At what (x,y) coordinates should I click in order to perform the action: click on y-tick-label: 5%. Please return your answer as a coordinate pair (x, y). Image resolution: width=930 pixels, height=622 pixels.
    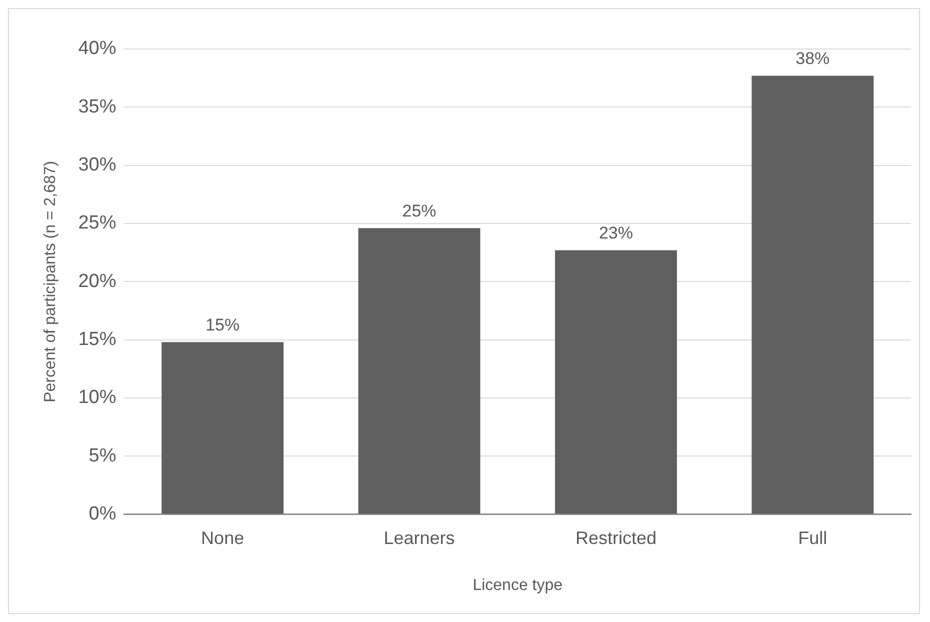
    Looking at the image, I should click on (102, 455).